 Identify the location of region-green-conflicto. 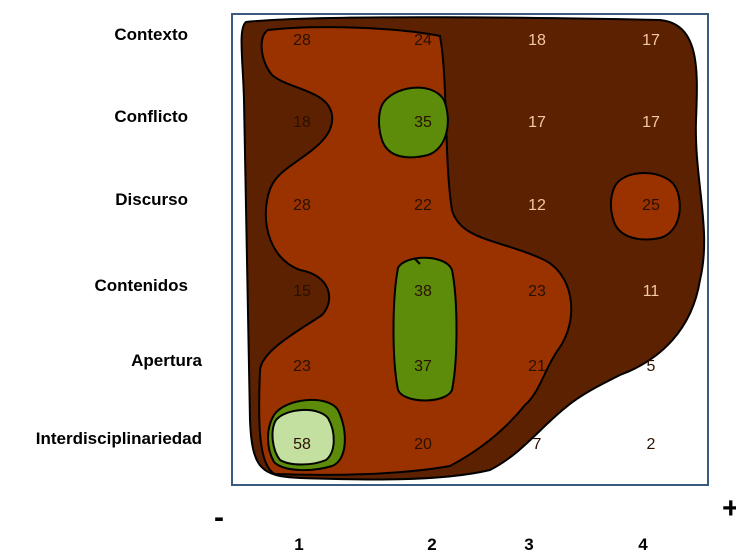
(413, 122).